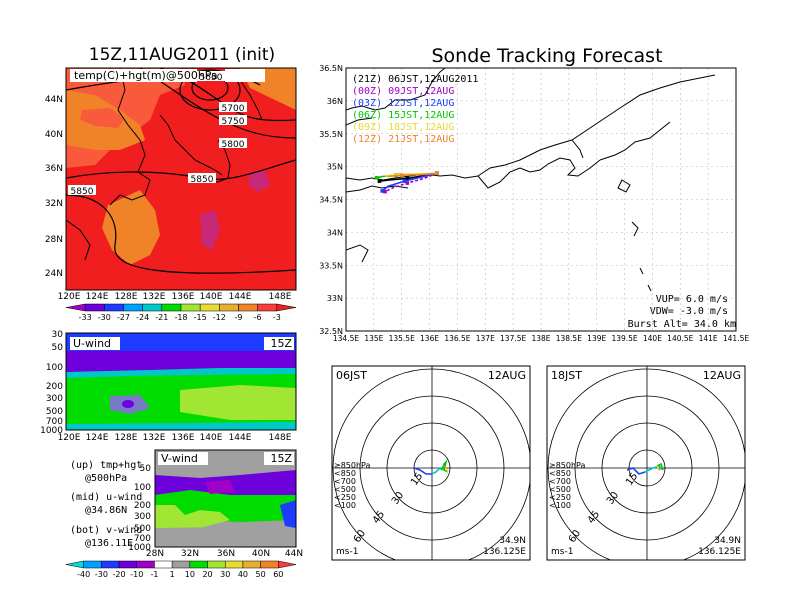 The width and height of the screenshot is (792, 612). I want to click on lon-tick: 128E, so click(126, 438).